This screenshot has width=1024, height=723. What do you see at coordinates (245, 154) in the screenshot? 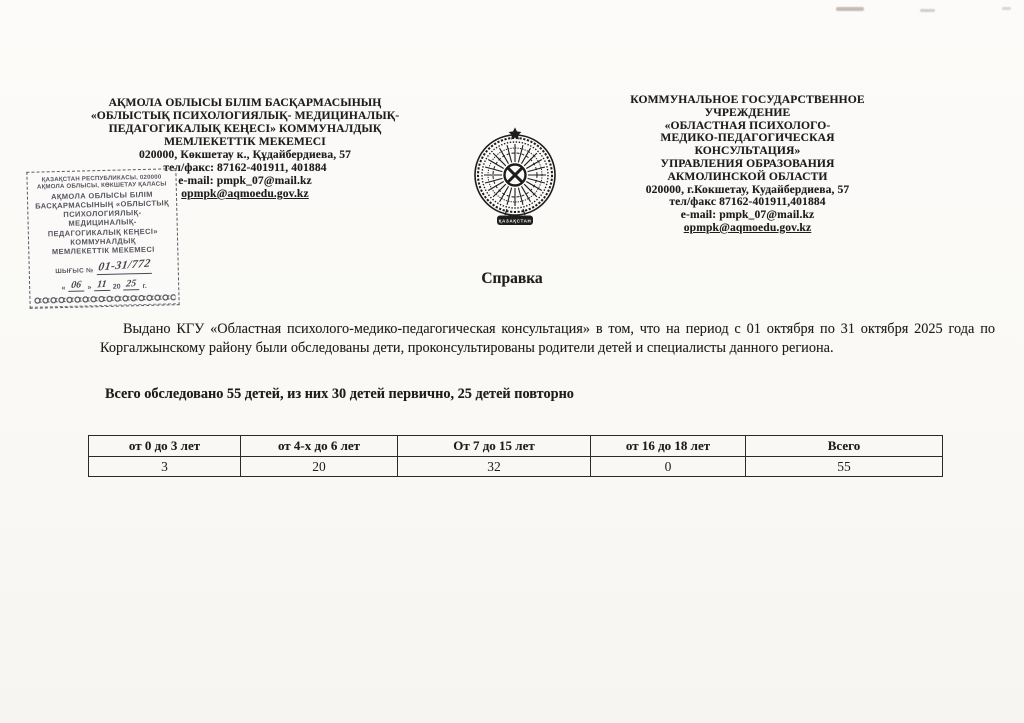
I see `address-line: 020000, Көкшетау к., Құдайбердиева, 57` at bounding box center [245, 154].